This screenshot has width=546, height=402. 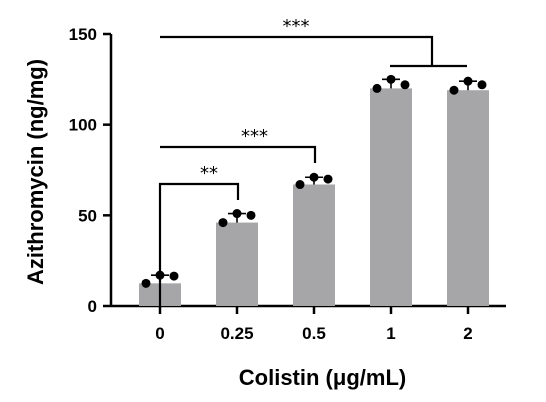 What do you see at coordinates (314, 333) in the screenshot?
I see `x-tick-label: 0.5` at bounding box center [314, 333].